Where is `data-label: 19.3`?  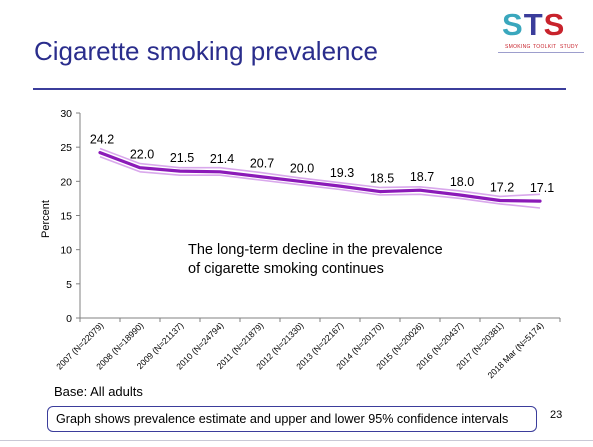 data-label: 19.3 is located at coordinates (342, 173).